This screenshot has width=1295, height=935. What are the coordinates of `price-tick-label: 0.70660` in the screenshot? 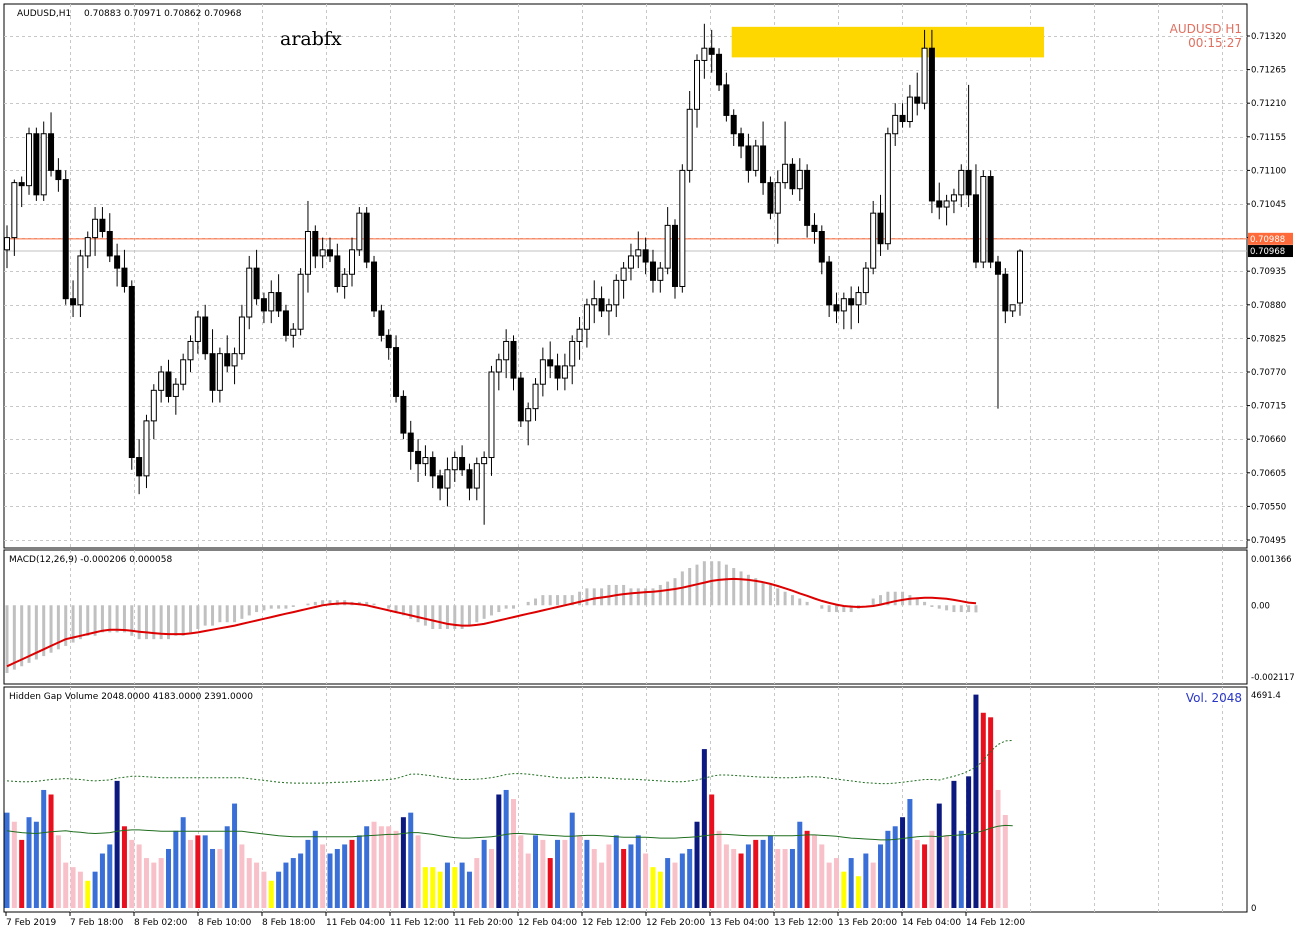 It's located at (1268, 440).